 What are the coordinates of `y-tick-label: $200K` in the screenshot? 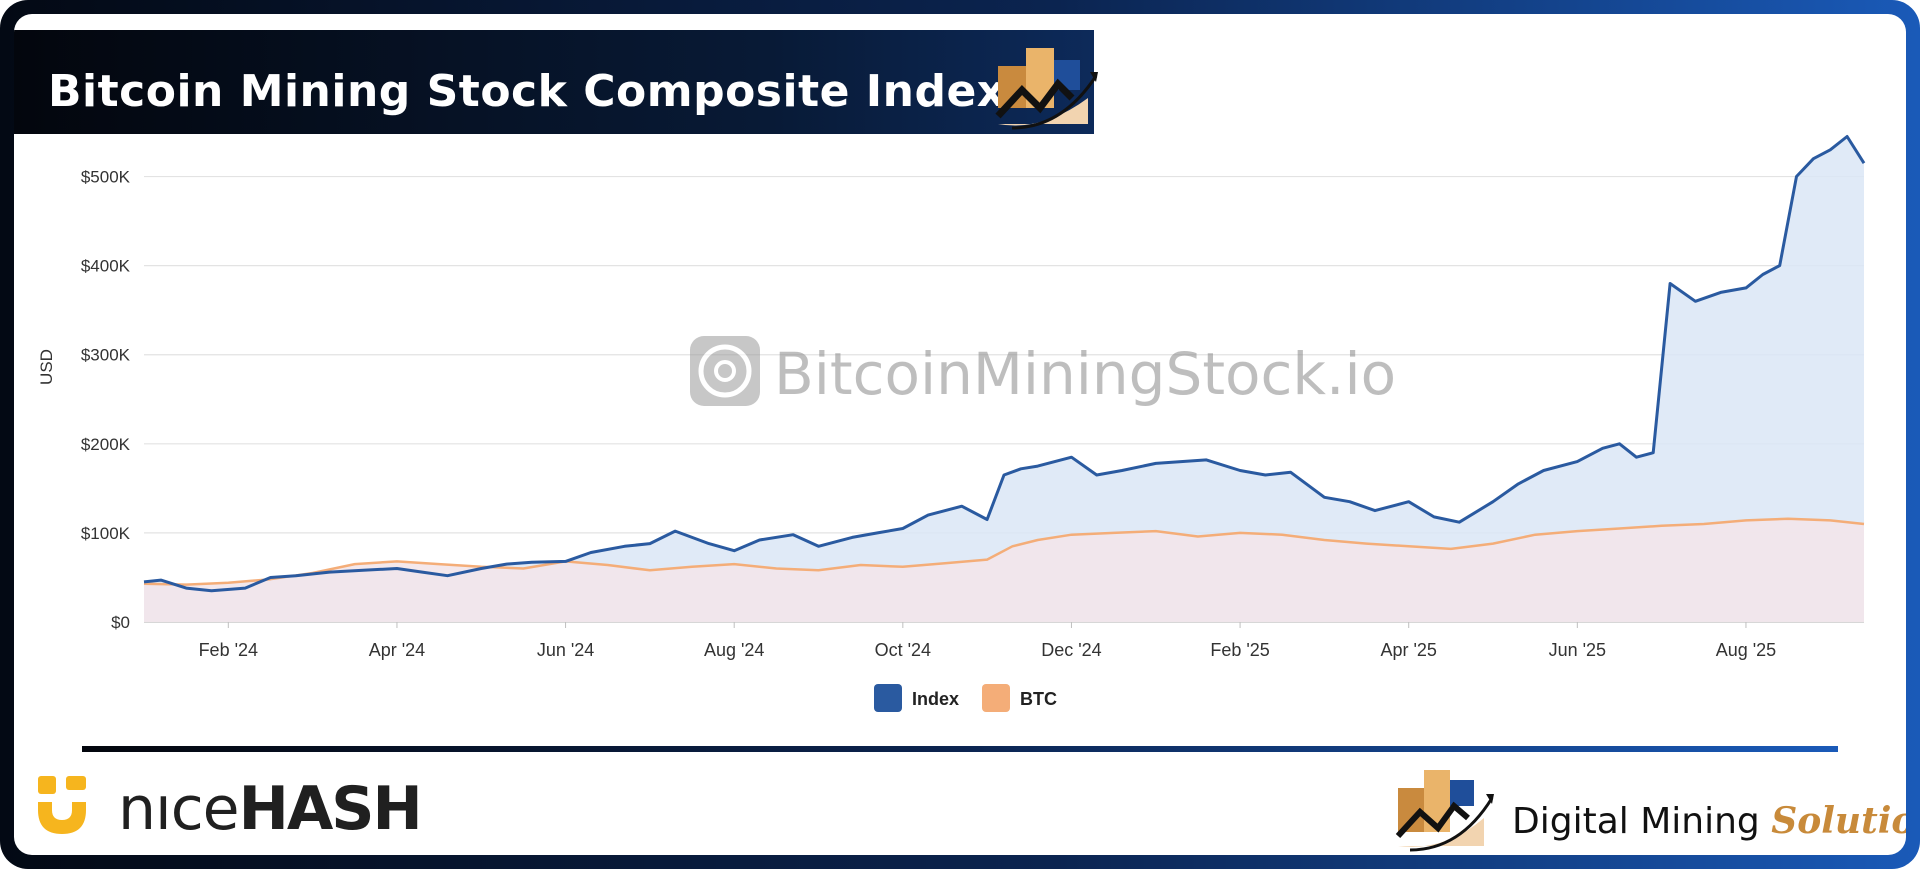 It's located at (106, 444).